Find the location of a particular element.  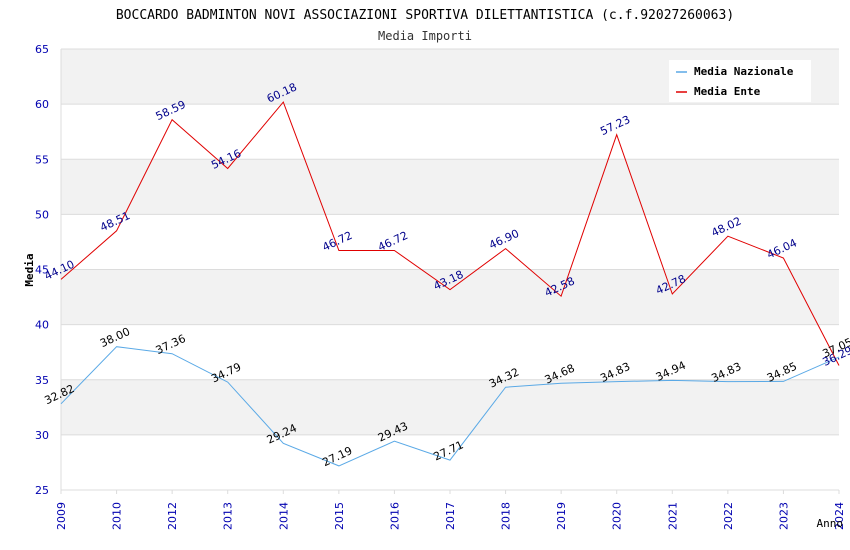

y-axis-ticks: 25 30 35 40 45 50 55 60 65 is located at coordinates (42, 270).